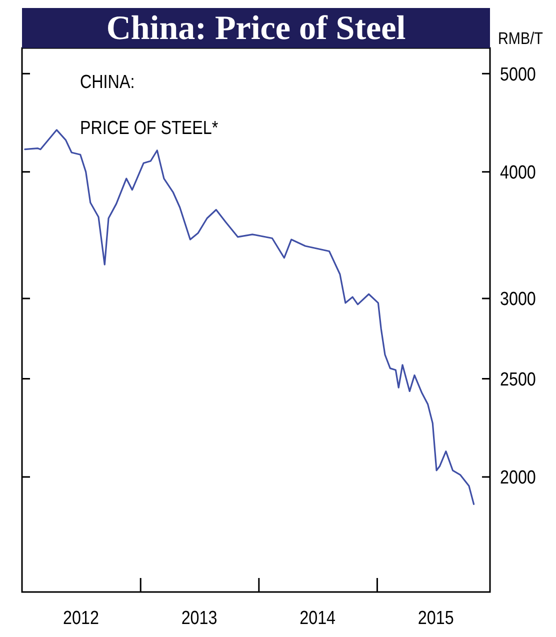 Image resolution: width=556 pixels, height=637 pixels. What do you see at coordinates (518, 172) in the screenshot?
I see `y-tick-label: 4000` at bounding box center [518, 172].